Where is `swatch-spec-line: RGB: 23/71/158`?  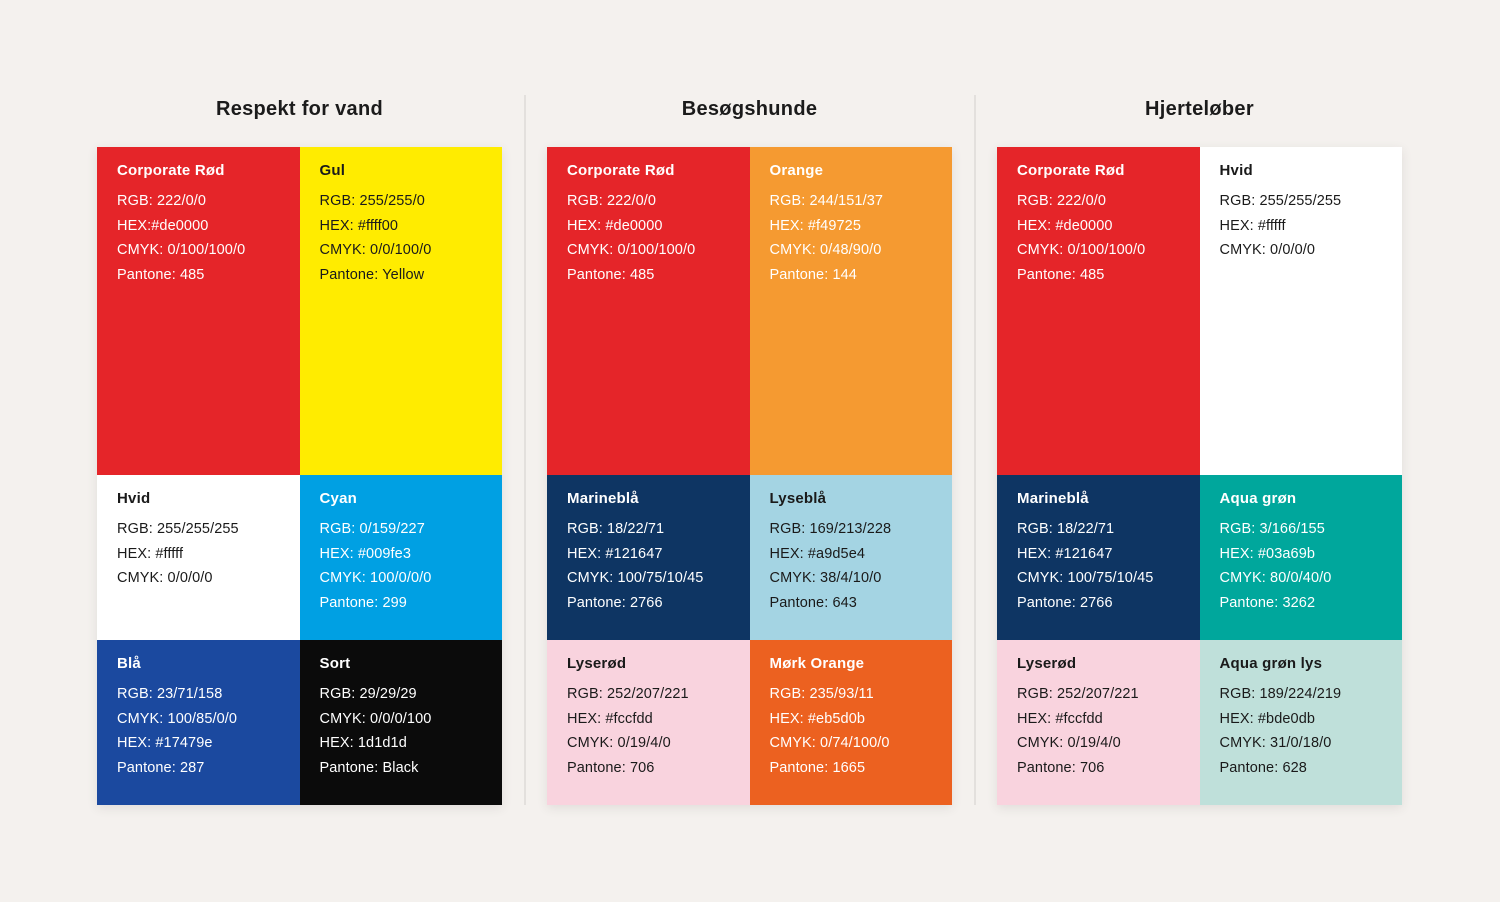
swatch-spec-line: RGB: 23/71/158 is located at coordinates (170, 694).